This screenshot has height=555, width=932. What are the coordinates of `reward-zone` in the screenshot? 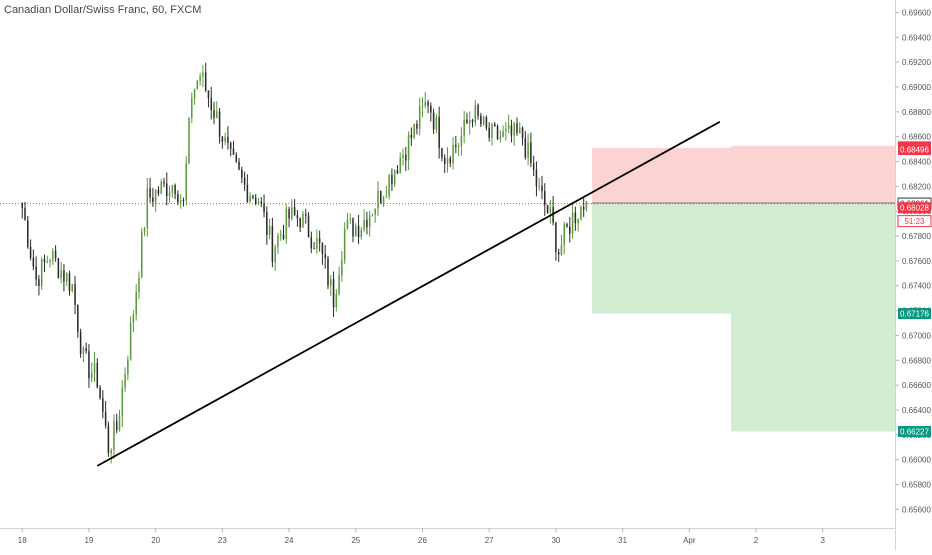 It's located at (662, 258).